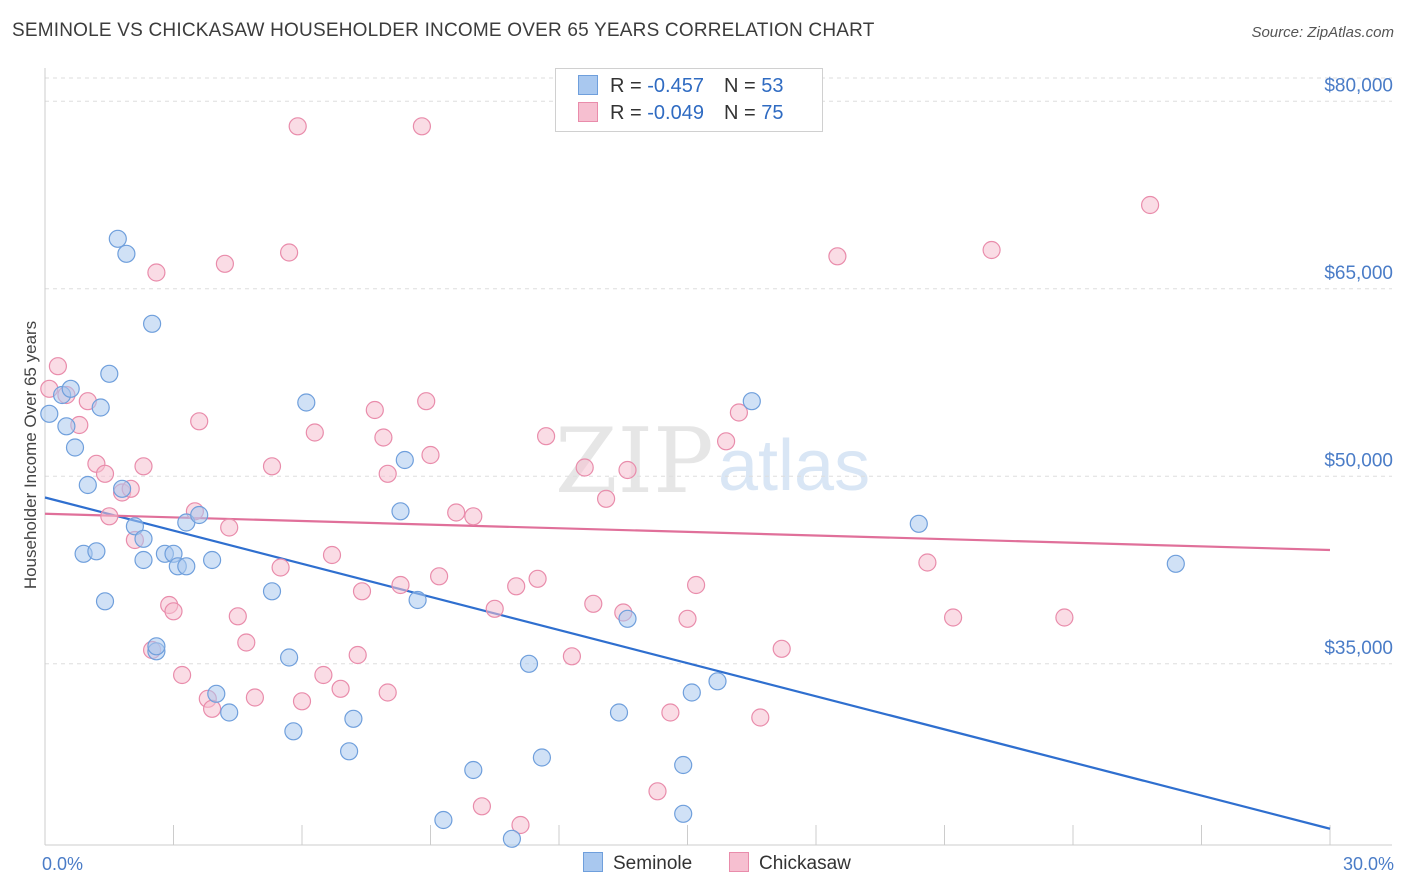 Image resolution: width=1406 pixels, height=892 pixels. I want to click on seminole-n-label: N =, so click(742, 86).